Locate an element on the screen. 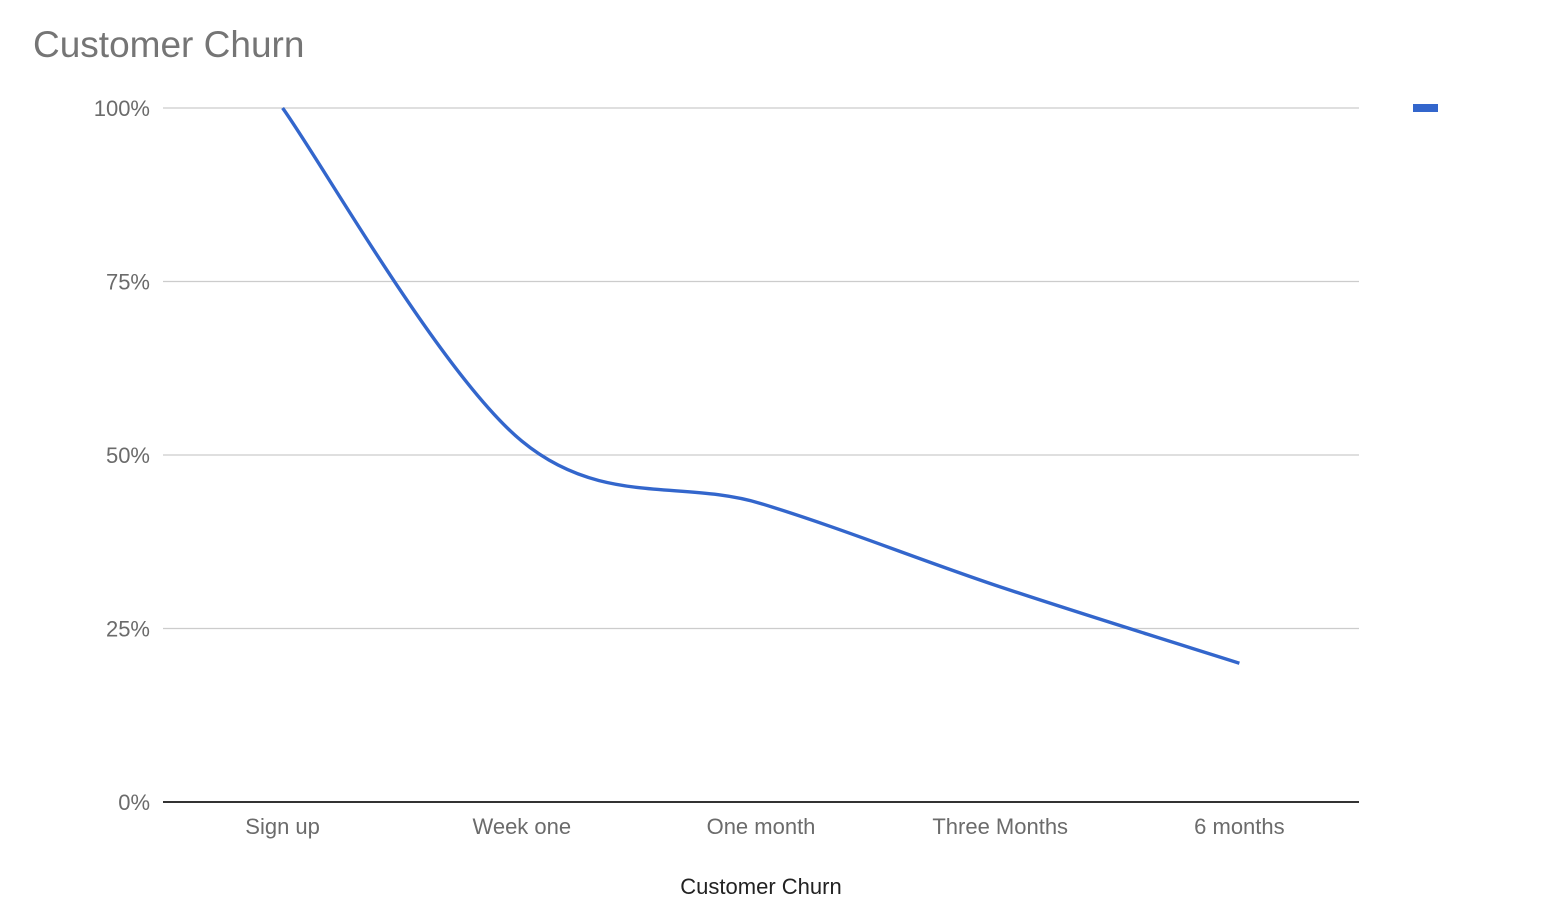 This screenshot has width=1542, height=918. x-tick-label: Week one is located at coordinates (521, 826).